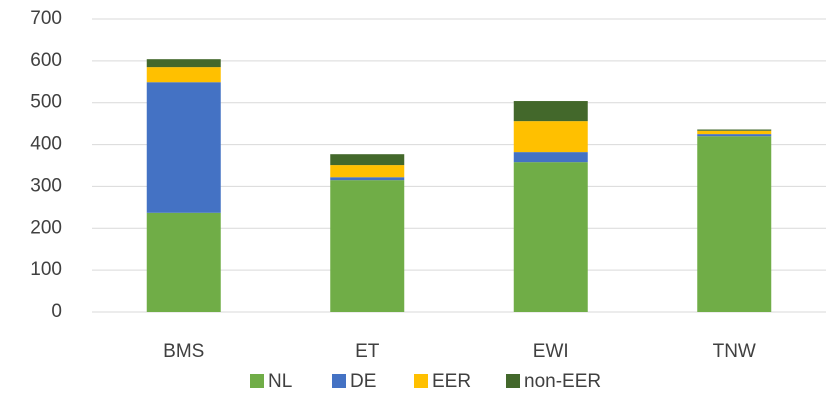 This screenshot has width=827, height=418. What do you see at coordinates (46, 185) in the screenshot?
I see `y-tick-label: 300` at bounding box center [46, 185].